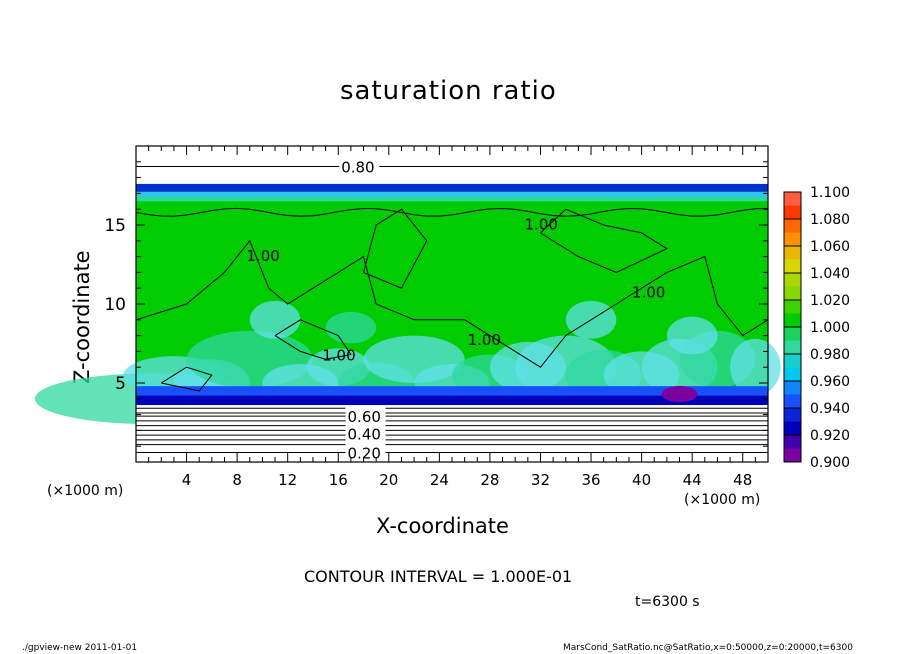 The height and width of the screenshot is (654, 904). I want to click on x-tick-label: 8, so click(237, 480).